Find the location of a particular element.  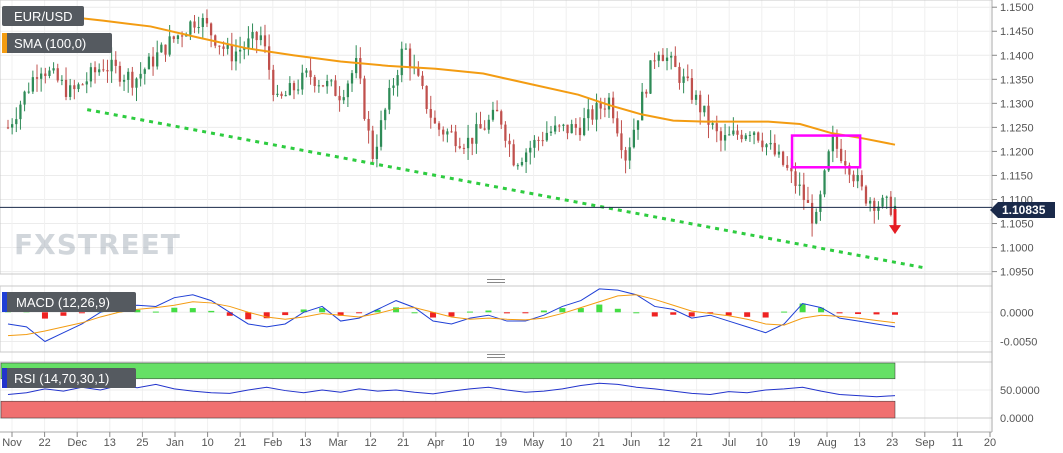

svg-text: FXSTREET is located at coordinates (97, 244).